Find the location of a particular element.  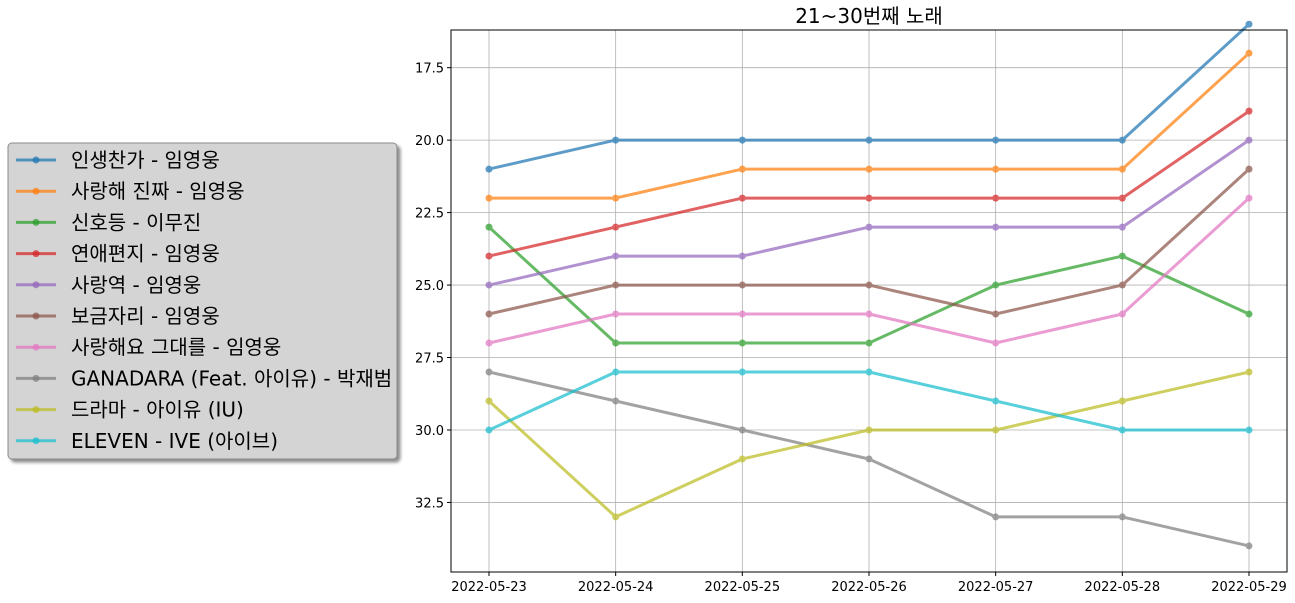

legend-label: ELEVEN - IVE (아이브) is located at coordinates (174, 441).